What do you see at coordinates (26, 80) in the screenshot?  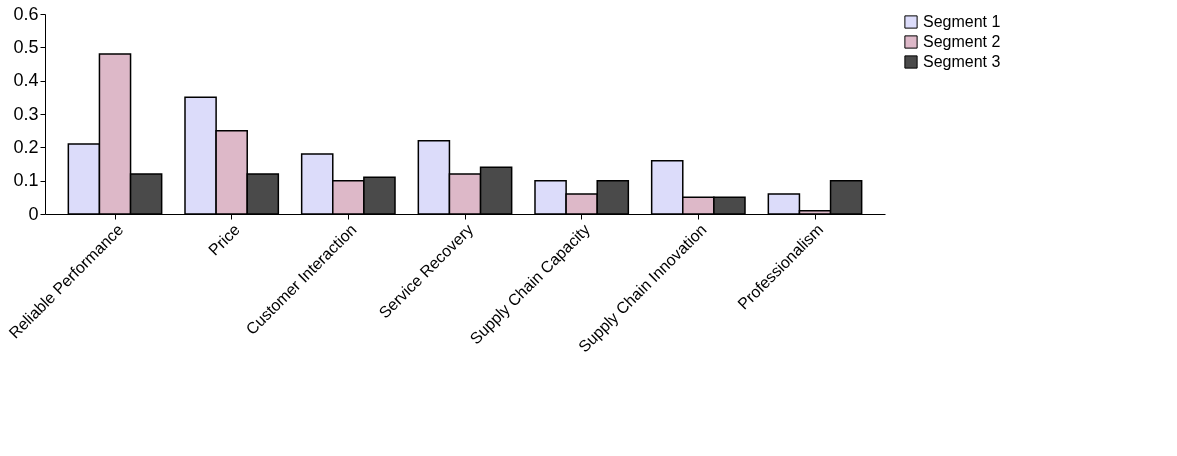 I see `y-tick-label: 0.4` at bounding box center [26, 80].